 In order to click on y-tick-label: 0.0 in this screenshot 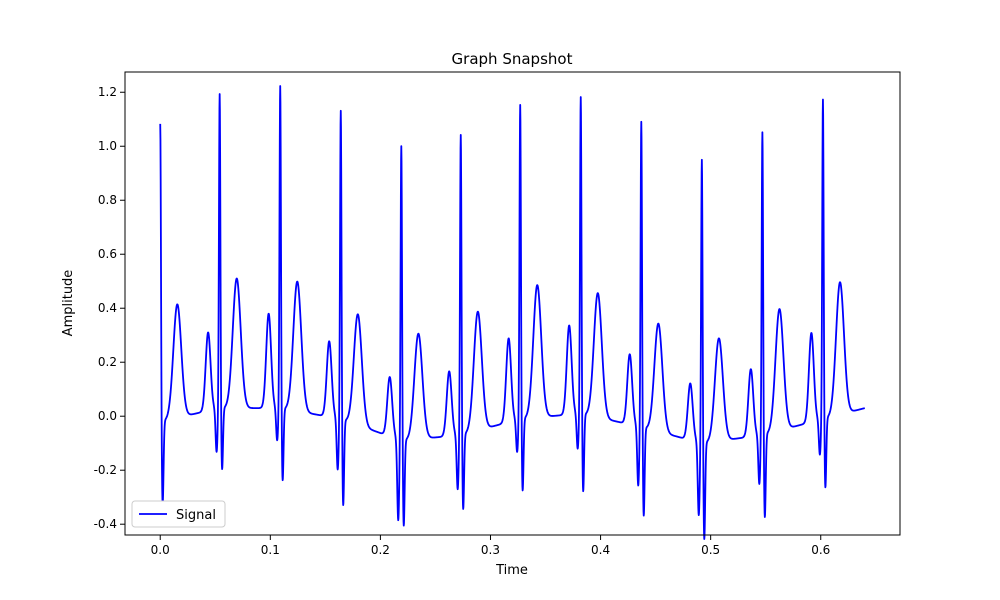, I will do `click(107, 416)`.